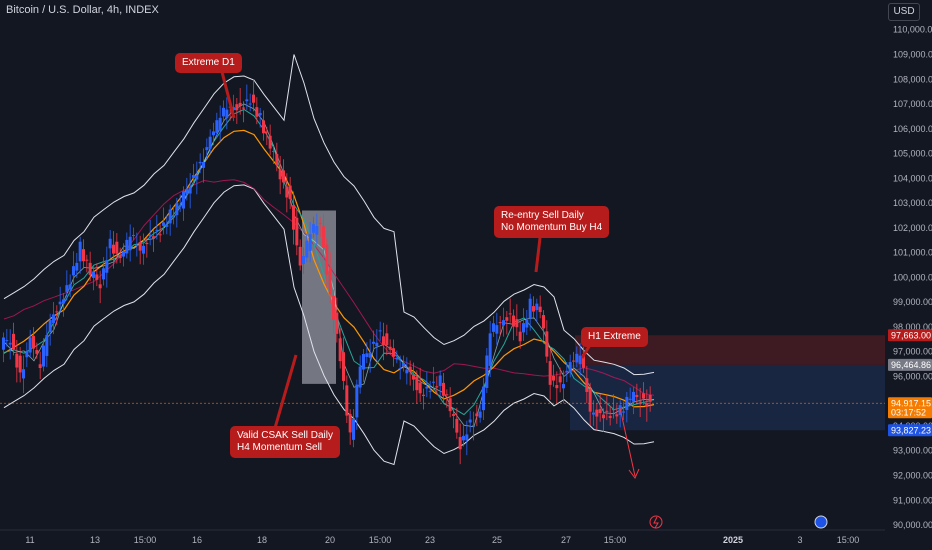  Describe the element at coordinates (614, 337) in the screenshot. I see `note-h1-extreme: H1 Extreme` at that location.